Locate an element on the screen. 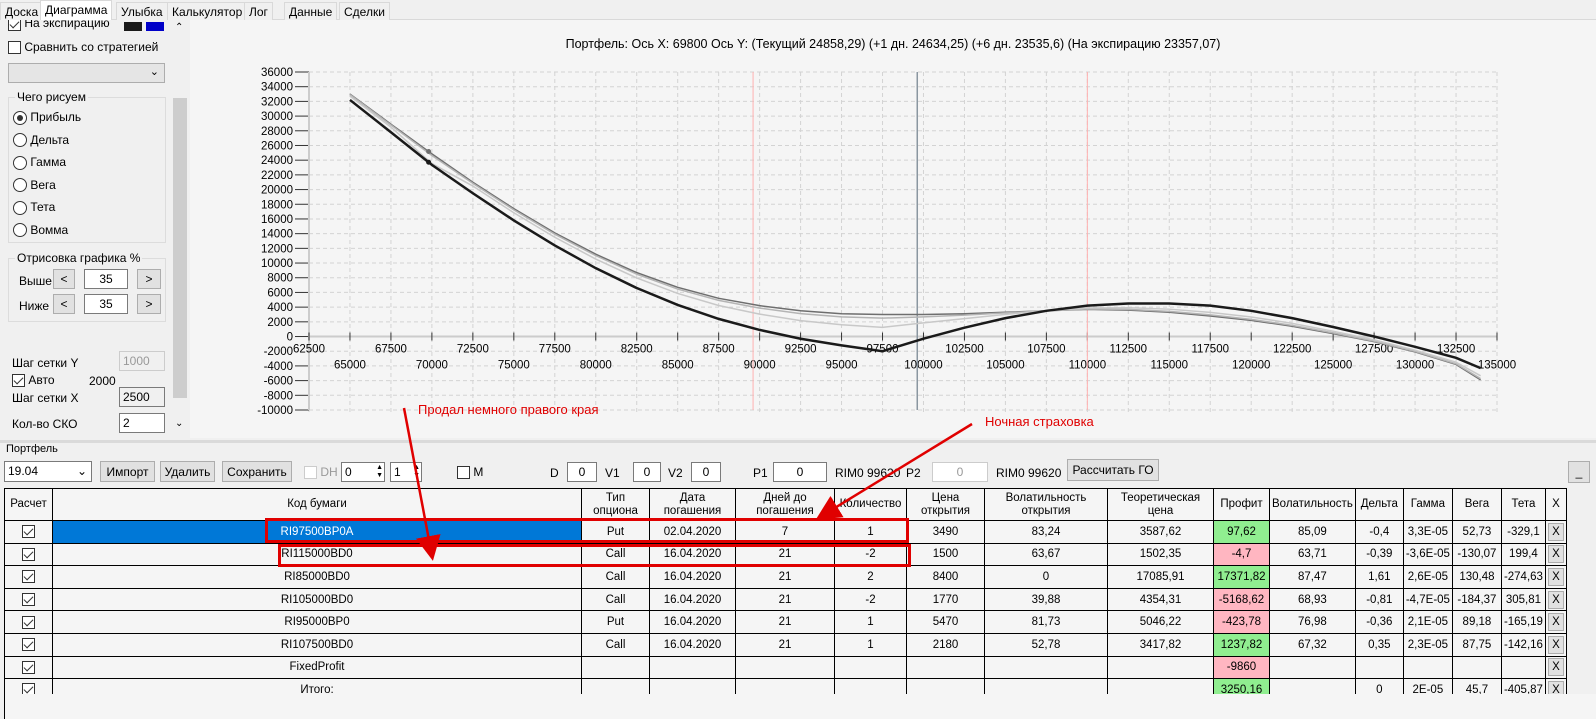 The image size is (1596, 719). column-header: Профит is located at coordinates (1241, 504).